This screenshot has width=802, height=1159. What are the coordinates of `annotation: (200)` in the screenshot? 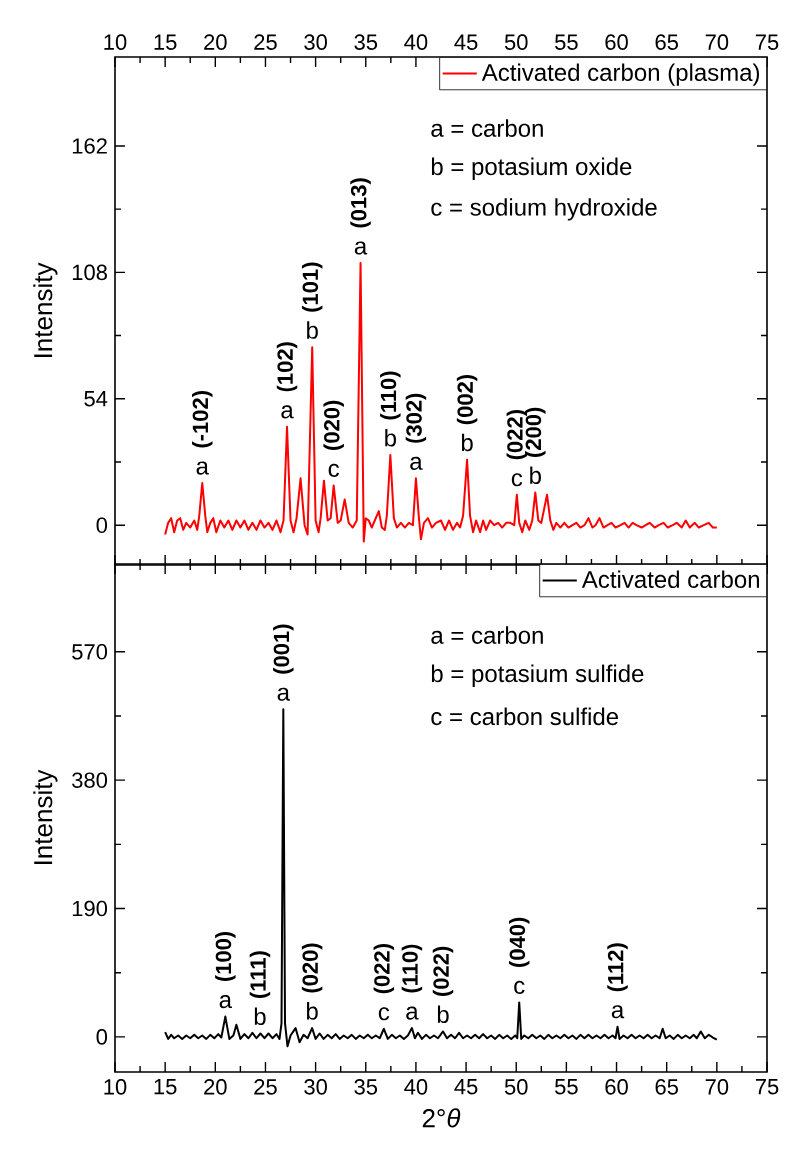 It's located at (535, 432).